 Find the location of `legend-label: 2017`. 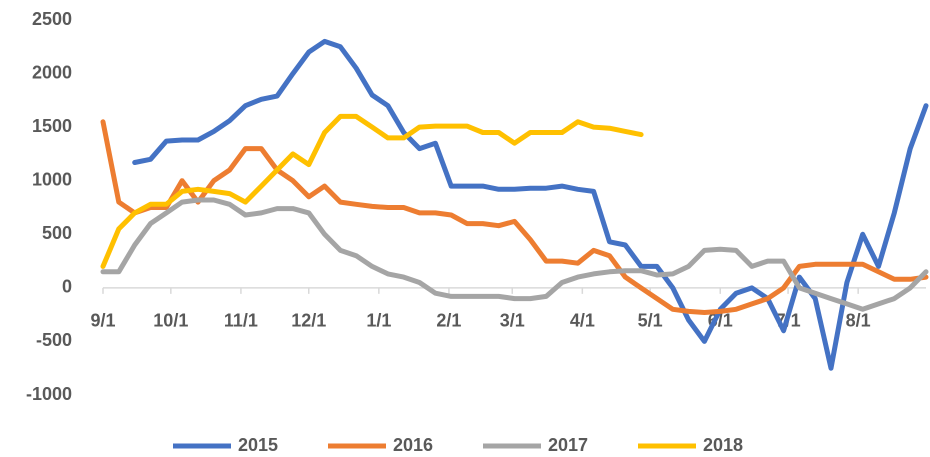

legend-label: 2017 is located at coordinates (568, 445).